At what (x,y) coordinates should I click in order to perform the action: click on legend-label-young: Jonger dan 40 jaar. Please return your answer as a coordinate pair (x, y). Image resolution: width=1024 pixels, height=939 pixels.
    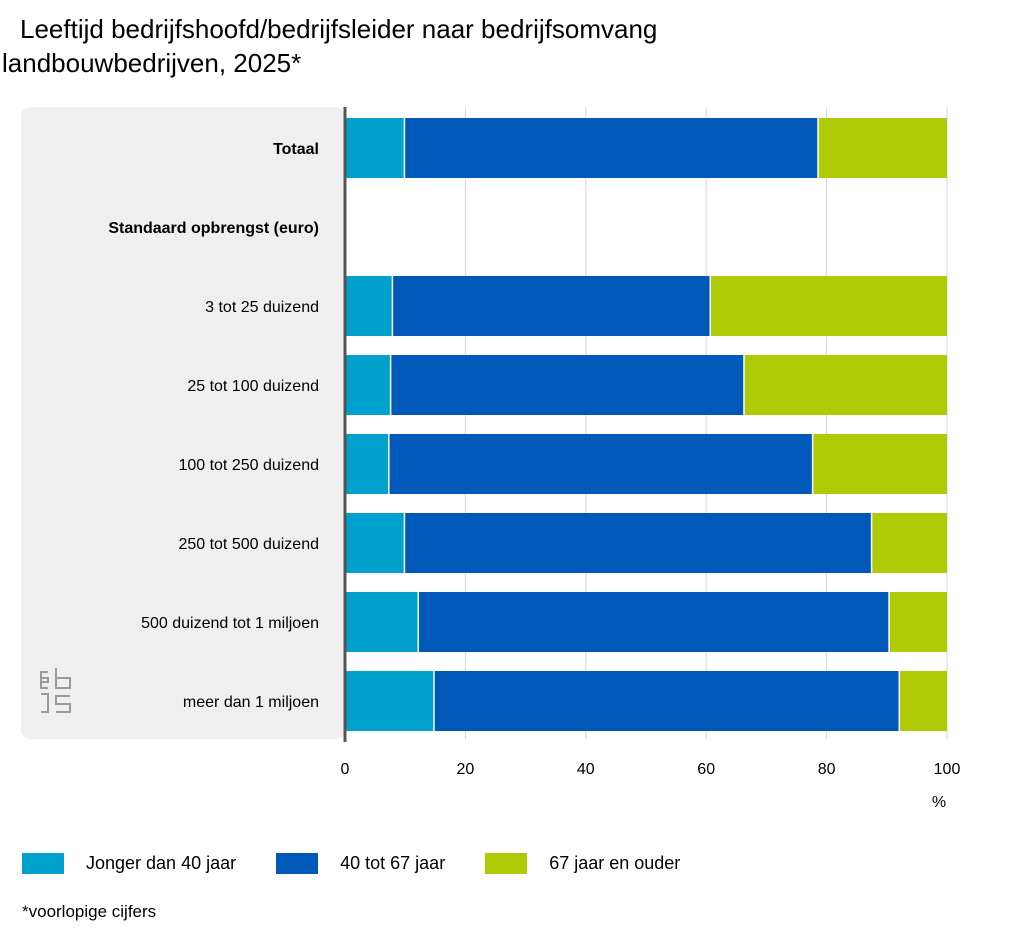
    Looking at the image, I should click on (161, 863).